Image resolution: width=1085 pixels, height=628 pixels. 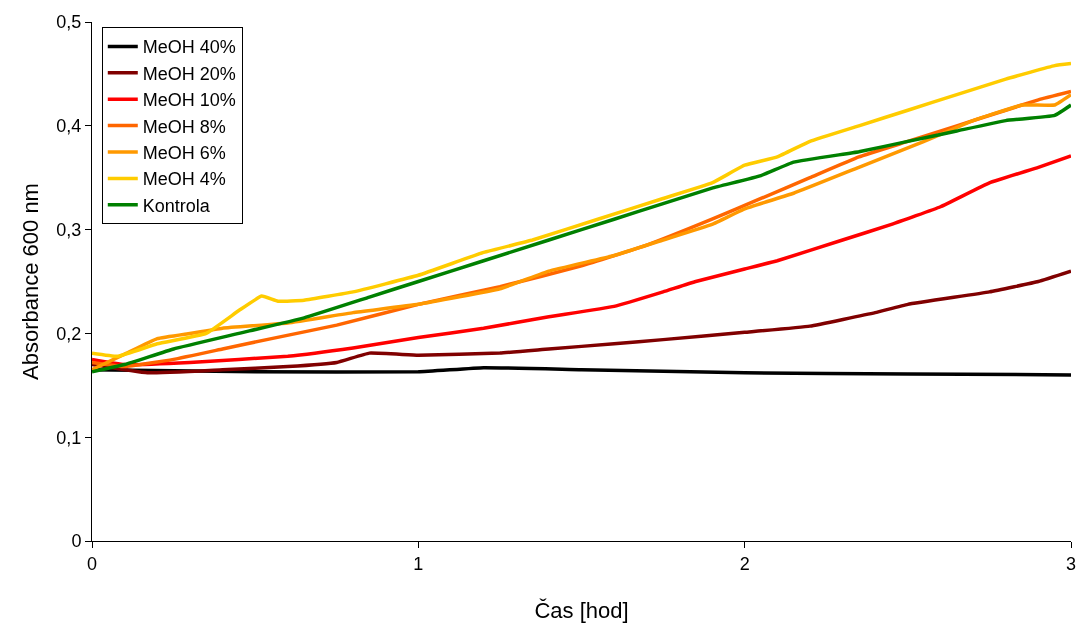 What do you see at coordinates (69, 229) in the screenshot?
I see `y-tick-label: 0,3` at bounding box center [69, 229].